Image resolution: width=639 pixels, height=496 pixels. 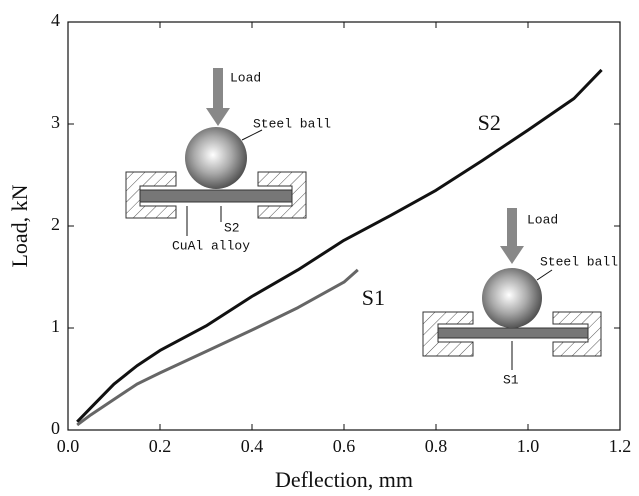 What do you see at coordinates (344, 446) in the screenshot?
I see `x-tick-label: 0.6` at bounding box center [344, 446].